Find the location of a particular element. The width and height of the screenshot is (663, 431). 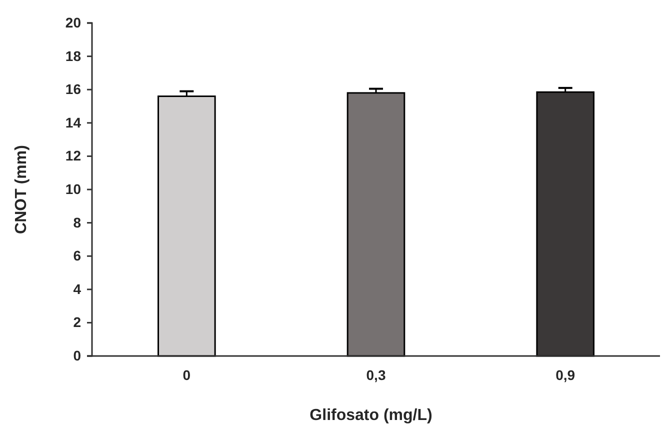

x-tick-label: 0,3 is located at coordinates (376, 374).